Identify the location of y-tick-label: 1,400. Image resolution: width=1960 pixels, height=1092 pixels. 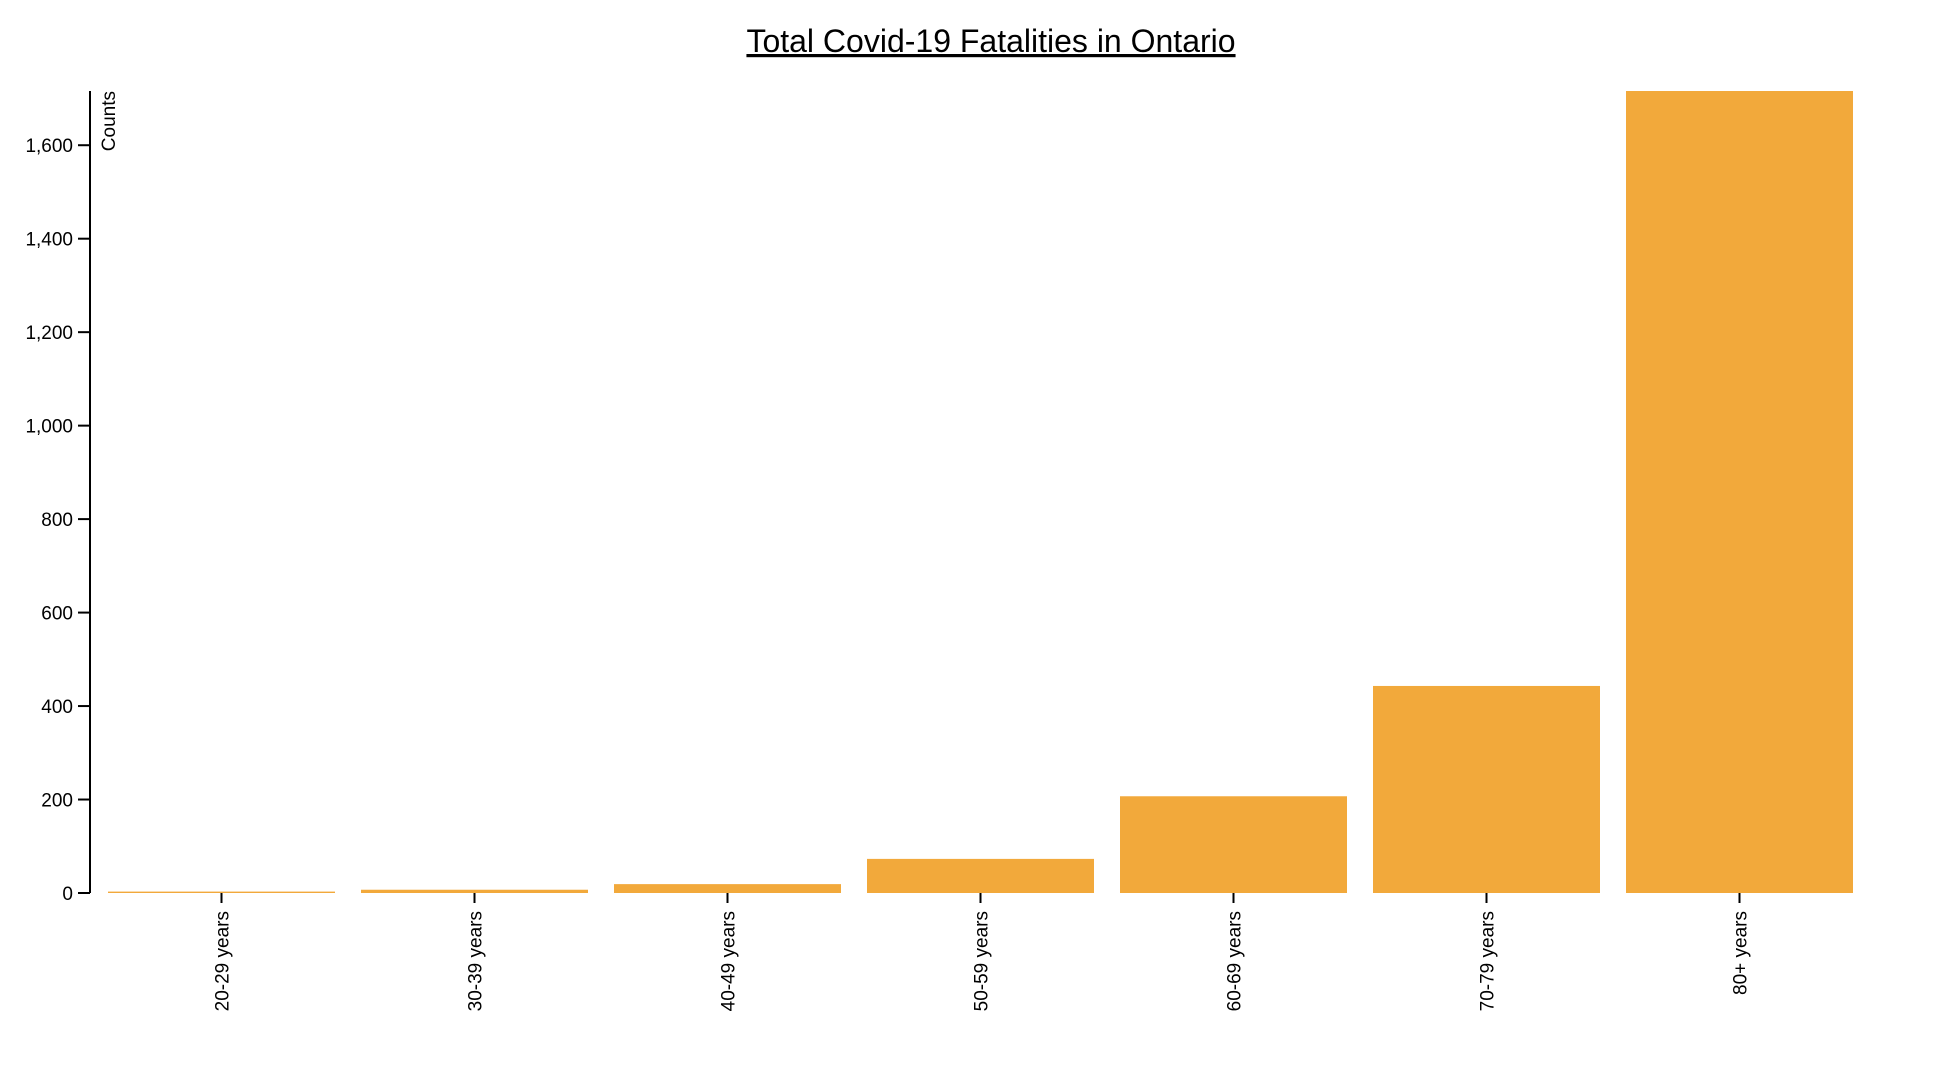
(49, 240).